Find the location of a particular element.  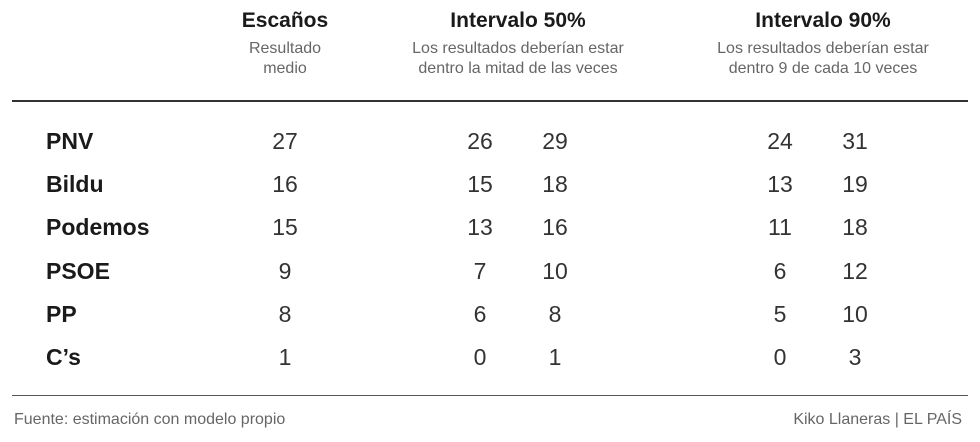

header-seats-subtitle-line-2: medio is located at coordinates (285, 68).